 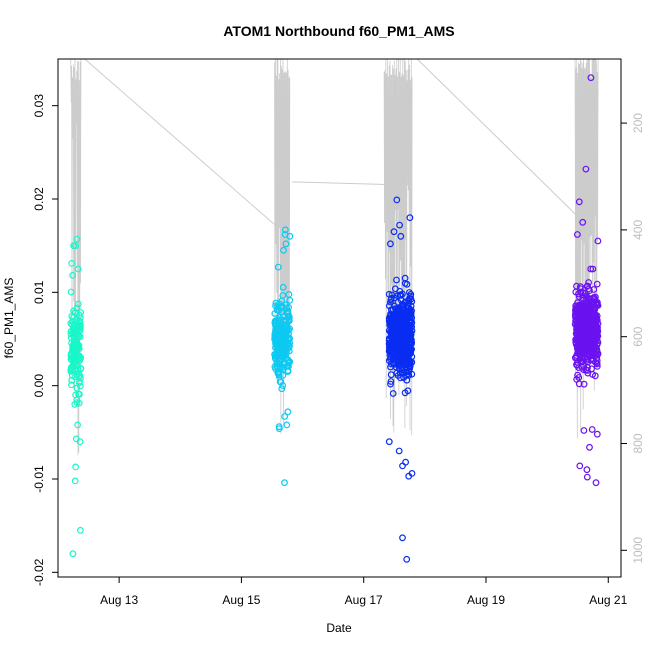 What do you see at coordinates (364, 600) in the screenshot?
I see `x-tick-label: Aug 17` at bounding box center [364, 600].